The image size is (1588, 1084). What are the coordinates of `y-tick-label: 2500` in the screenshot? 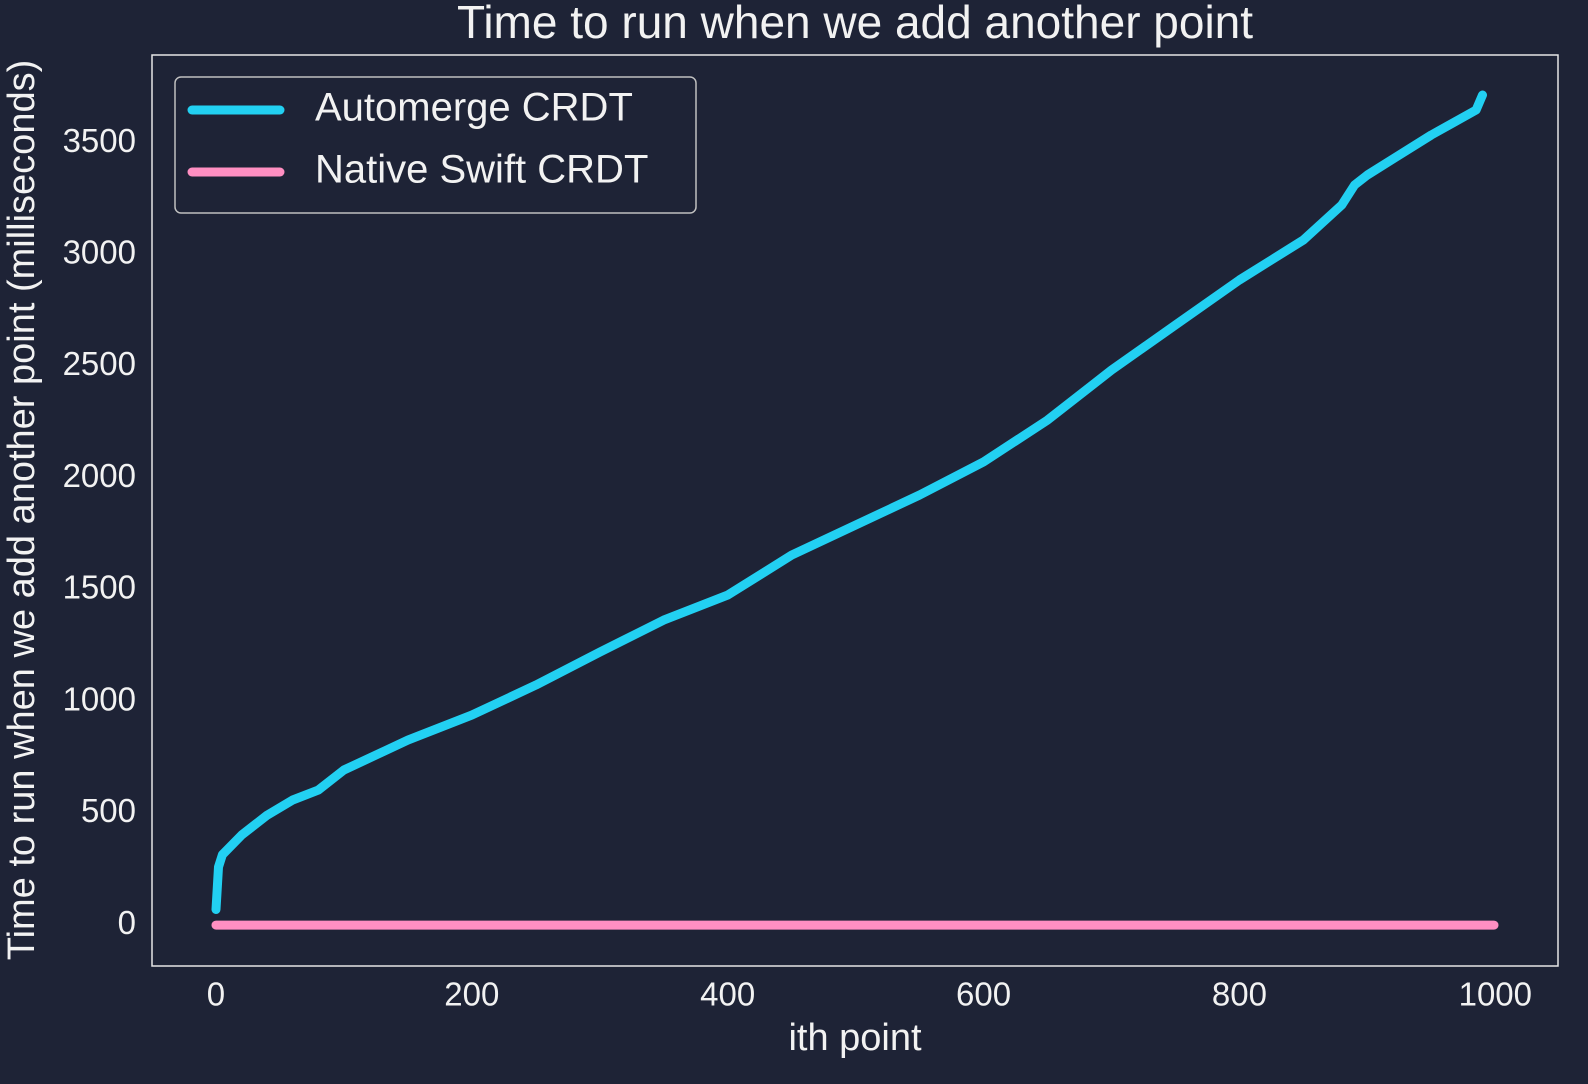 It's located at (99, 363).